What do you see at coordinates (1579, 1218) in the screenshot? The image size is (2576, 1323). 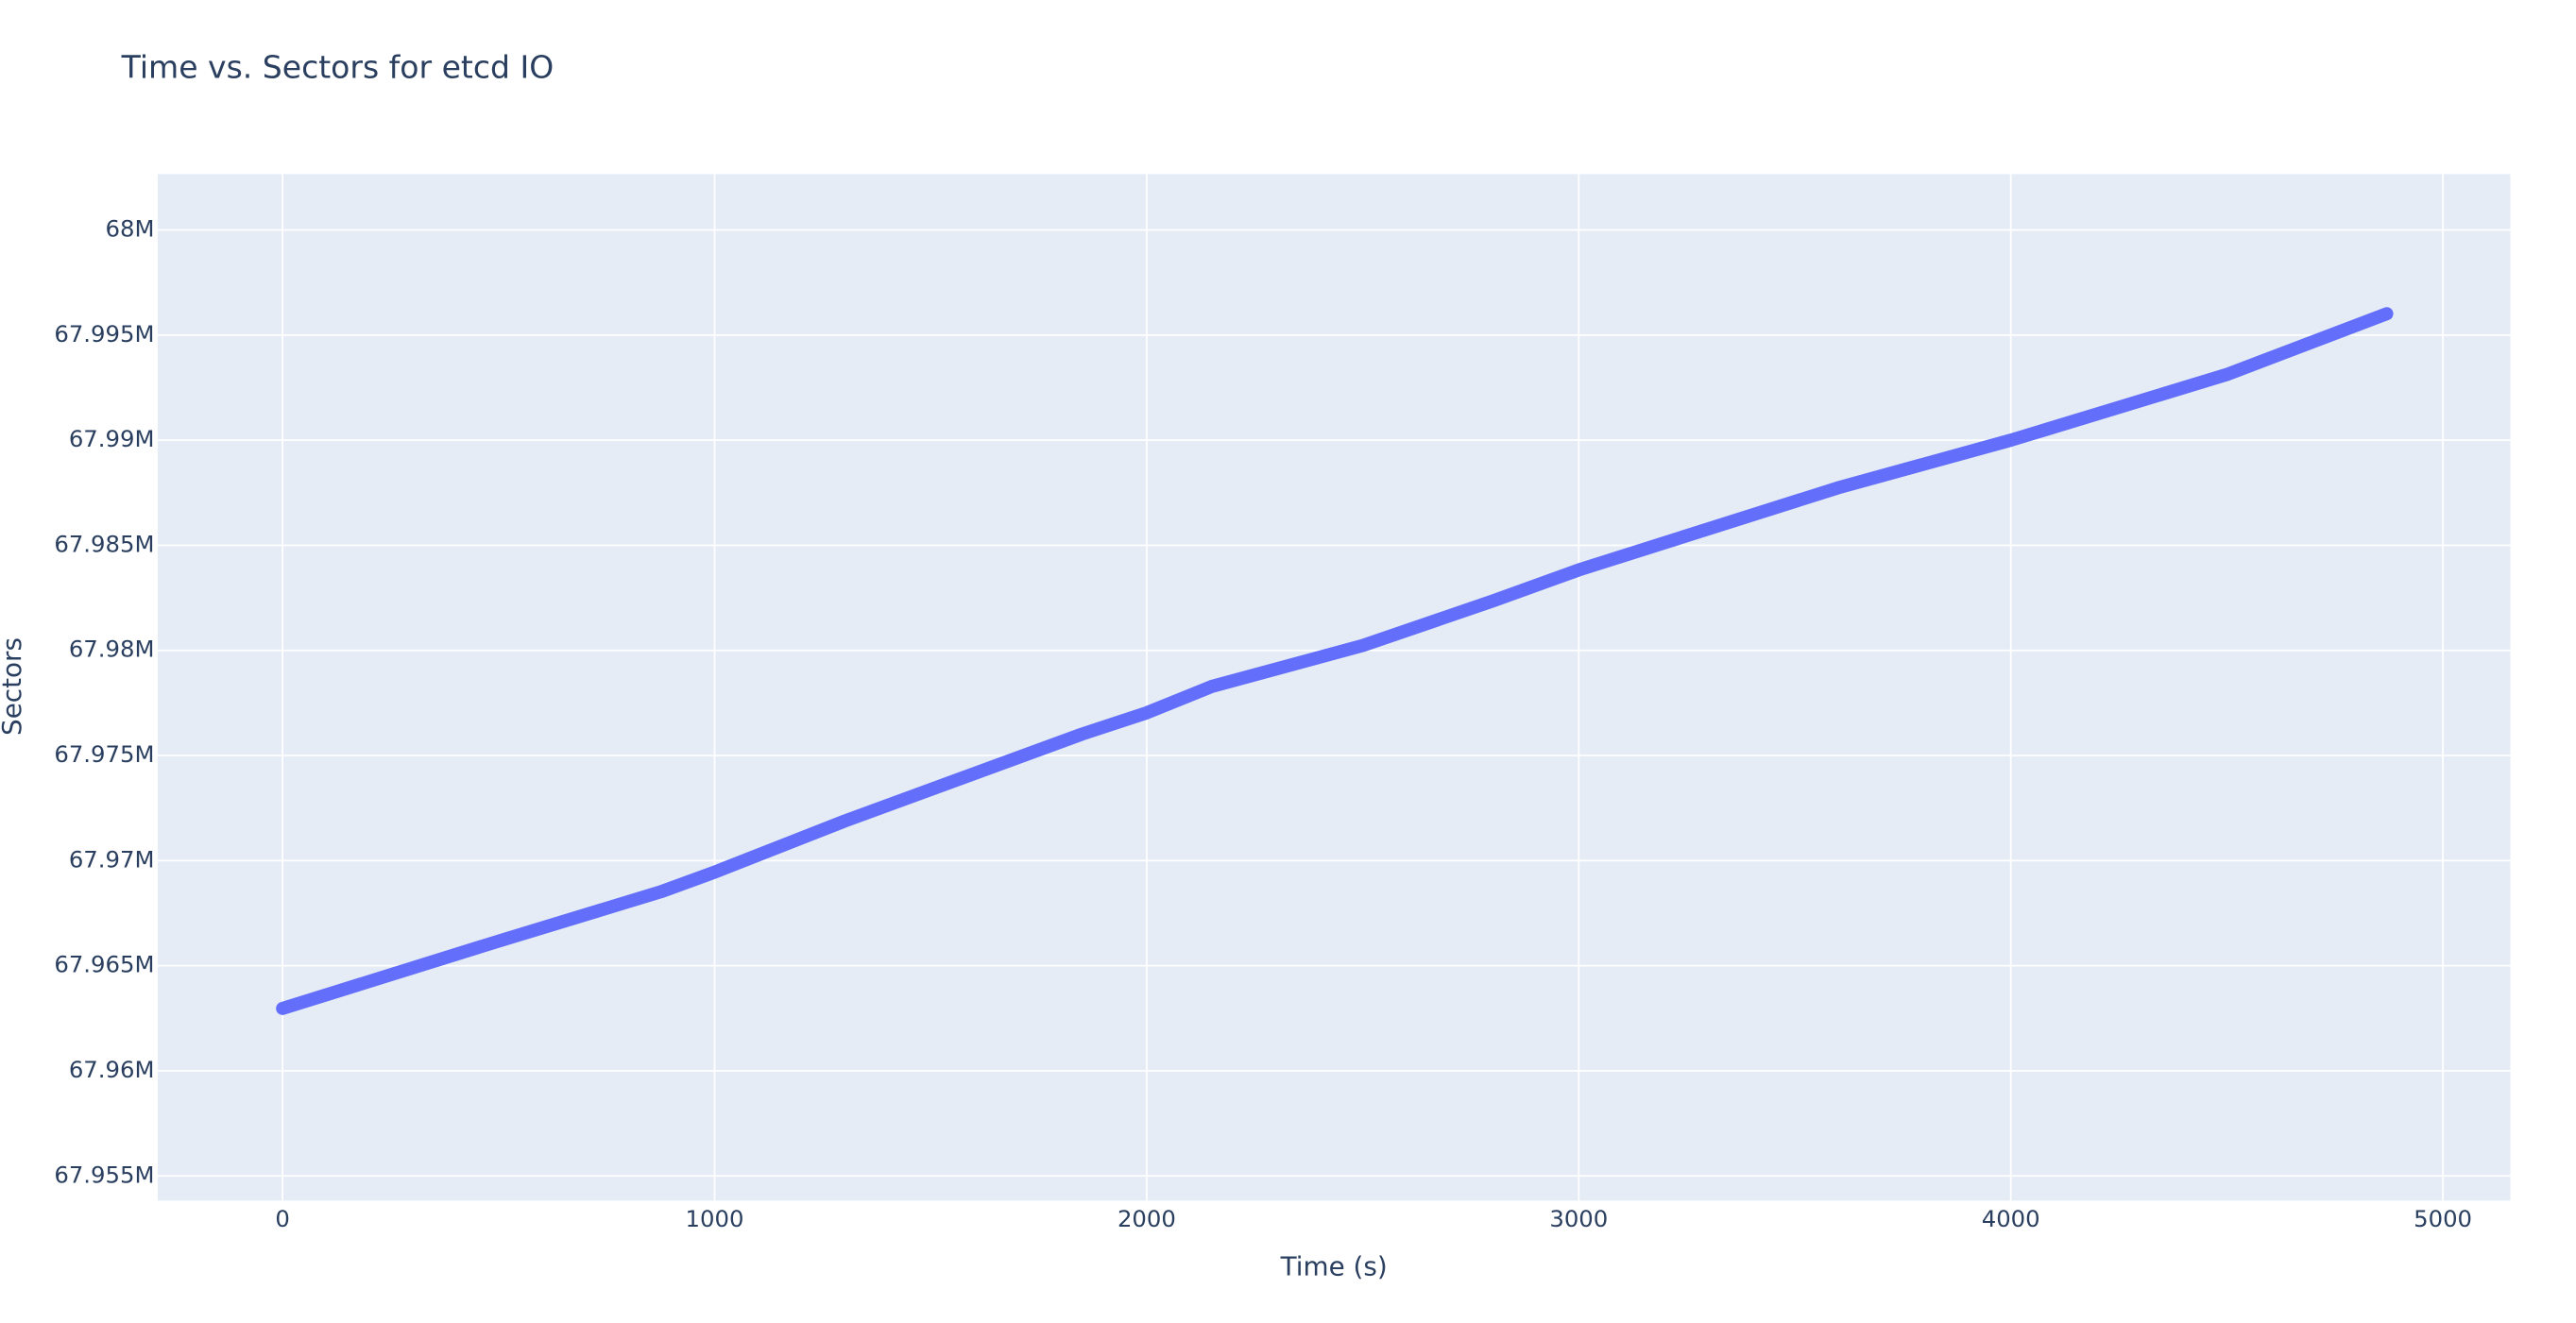 I see `x-tick-label: 3000` at bounding box center [1579, 1218].